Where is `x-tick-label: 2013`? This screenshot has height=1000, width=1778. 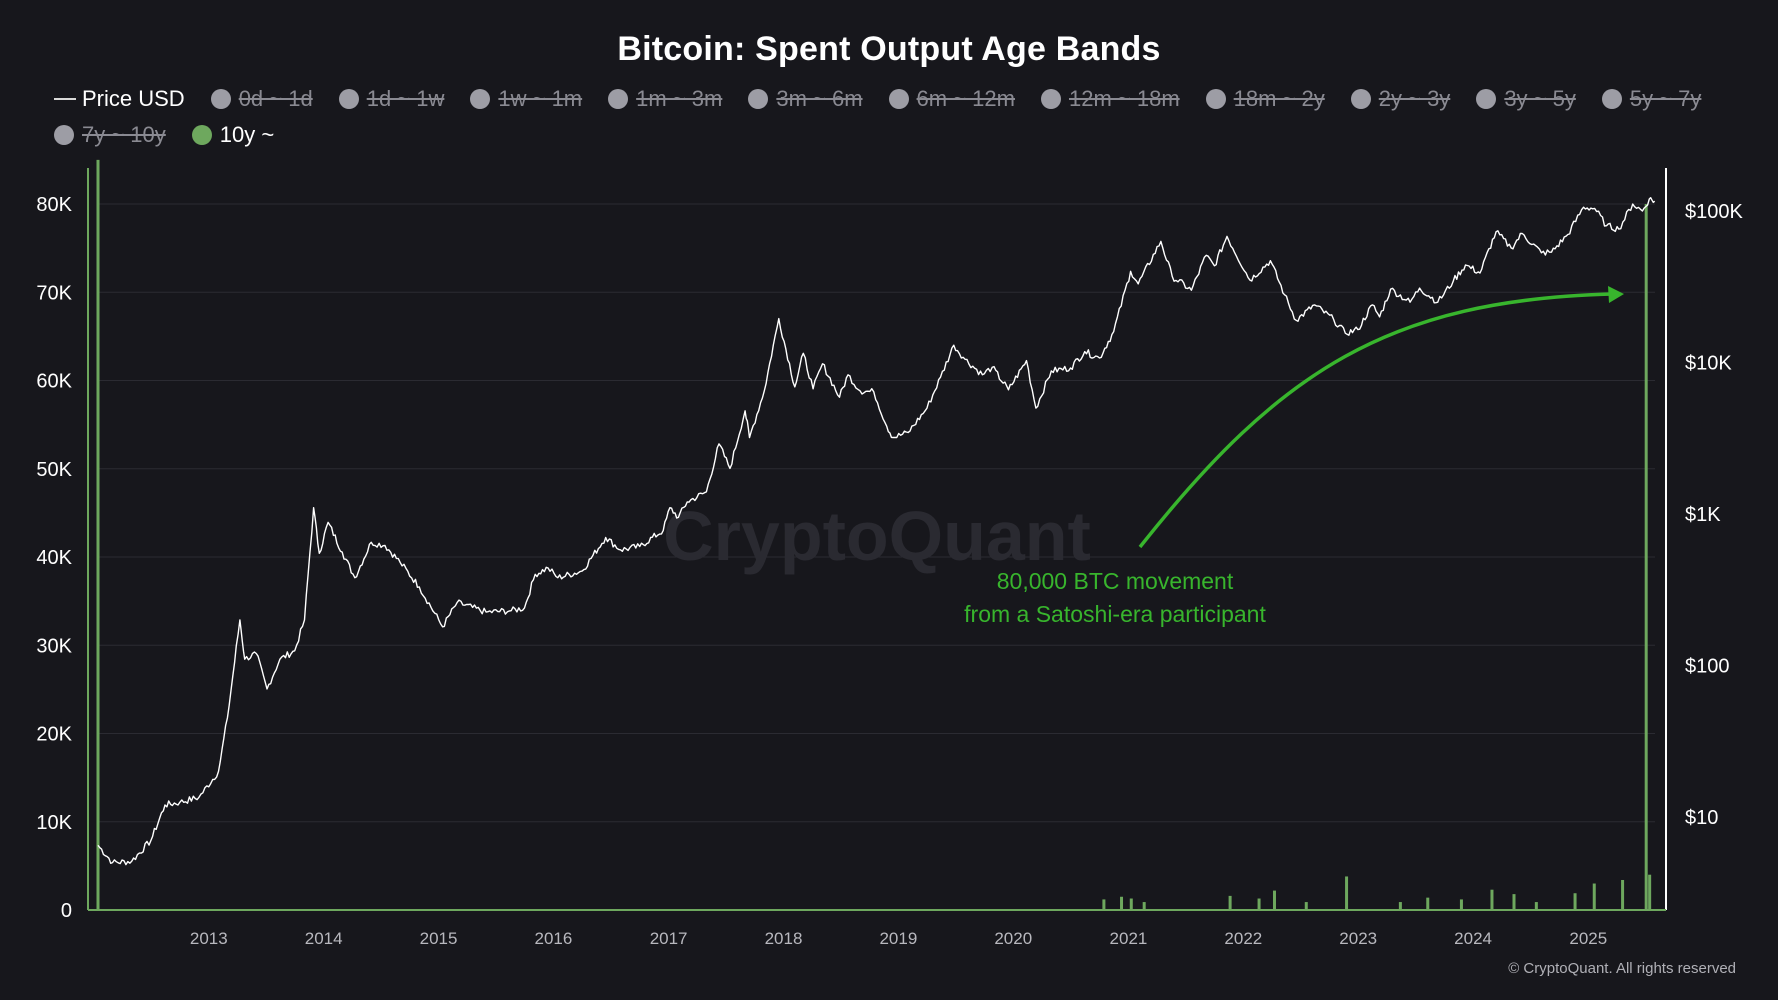 x-tick-label: 2013 is located at coordinates (209, 938).